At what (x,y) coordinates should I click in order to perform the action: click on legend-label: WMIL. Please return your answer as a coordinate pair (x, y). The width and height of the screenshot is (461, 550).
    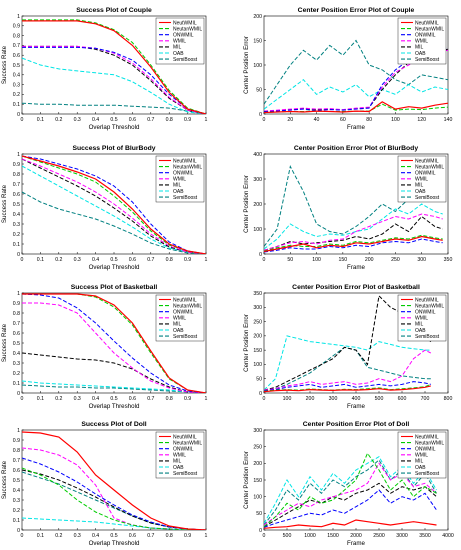
    Looking at the image, I should click on (179, 456).